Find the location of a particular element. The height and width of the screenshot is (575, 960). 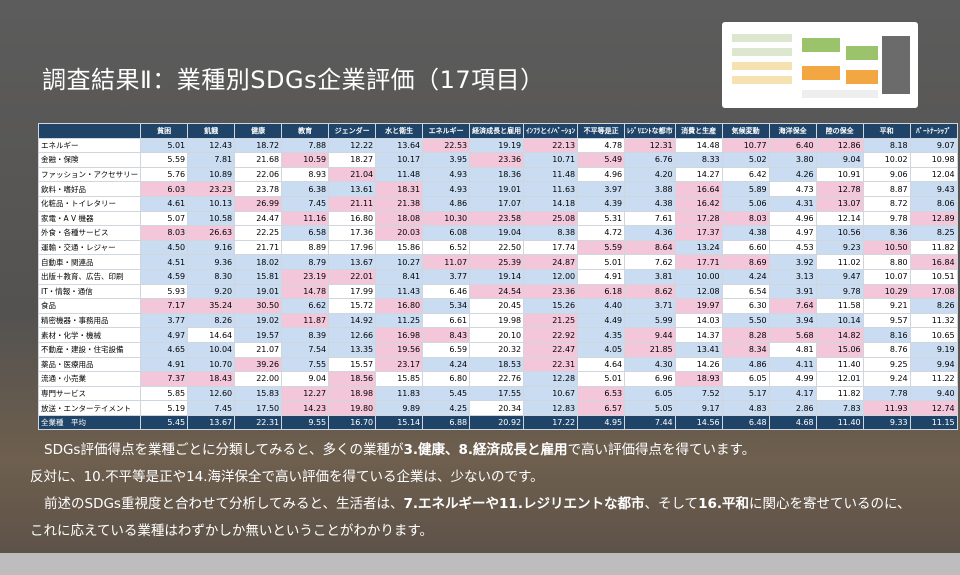

row-label: 飲料・嗜好品 is located at coordinates (89, 189).